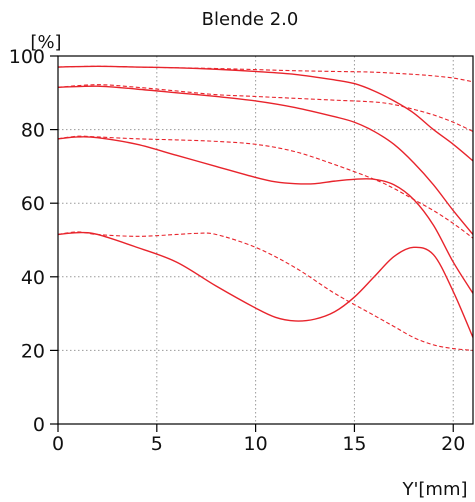 The width and height of the screenshot is (475, 502). Describe the element at coordinates (354, 444) in the screenshot. I see `x-tick-label: 15` at that location.